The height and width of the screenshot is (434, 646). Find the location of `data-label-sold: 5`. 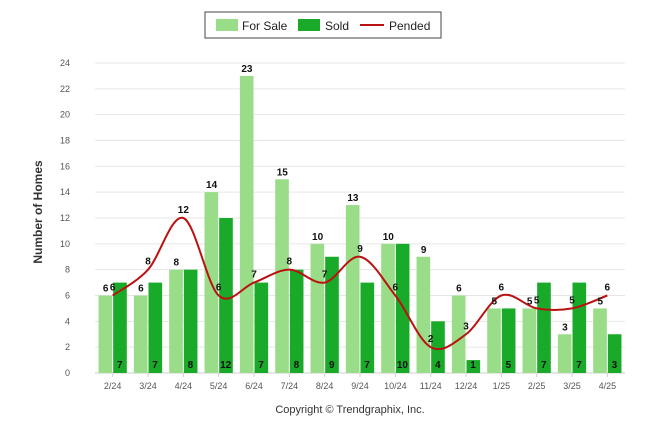

data-label-sold: 5 is located at coordinates (509, 365).